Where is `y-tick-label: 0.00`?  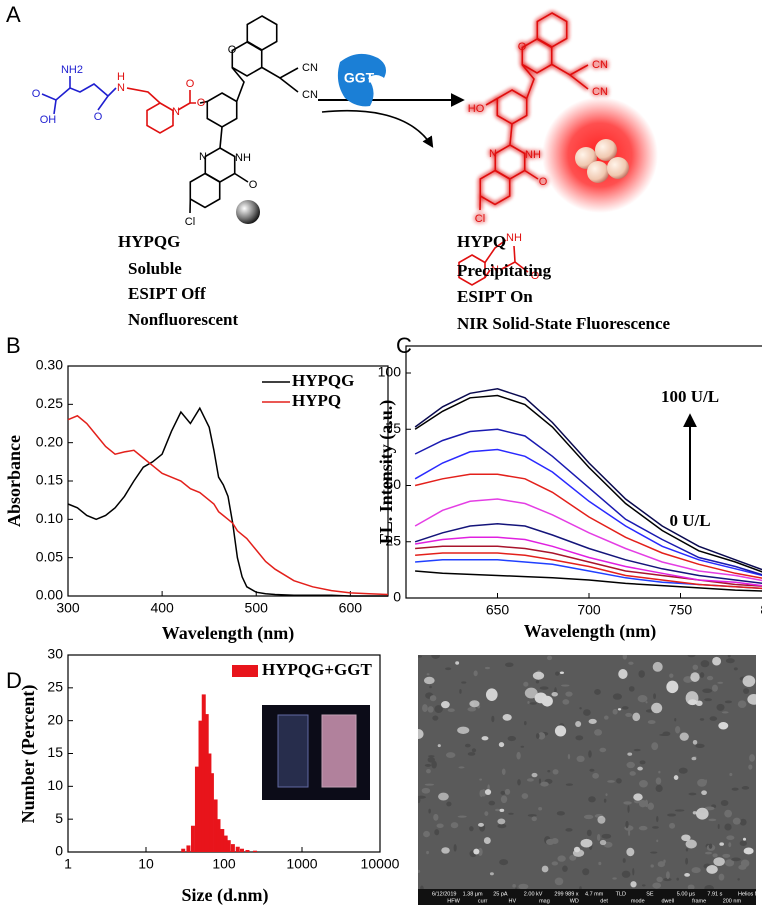 y-tick-label: 0.00 is located at coordinates (49, 595).